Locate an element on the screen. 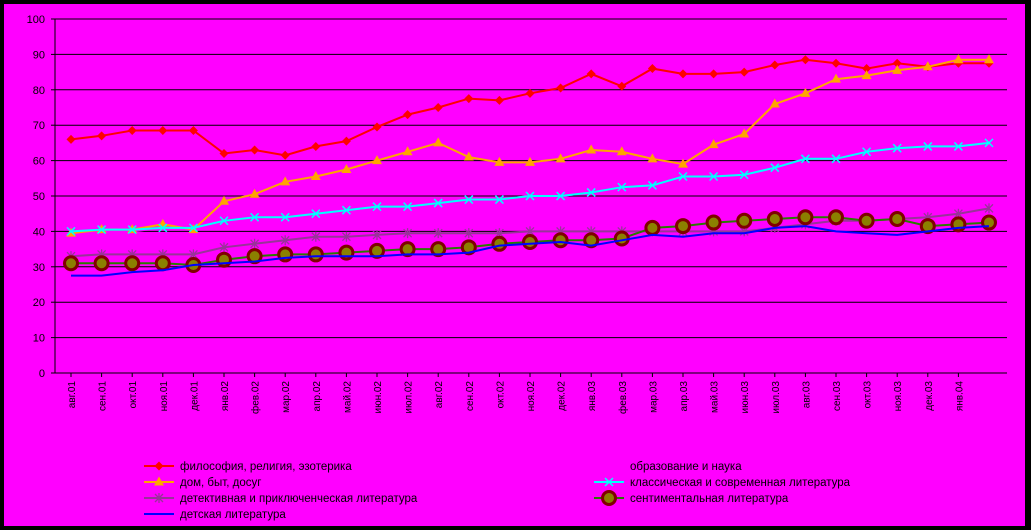  x-tick-label: янв.03 is located at coordinates (592, 396).